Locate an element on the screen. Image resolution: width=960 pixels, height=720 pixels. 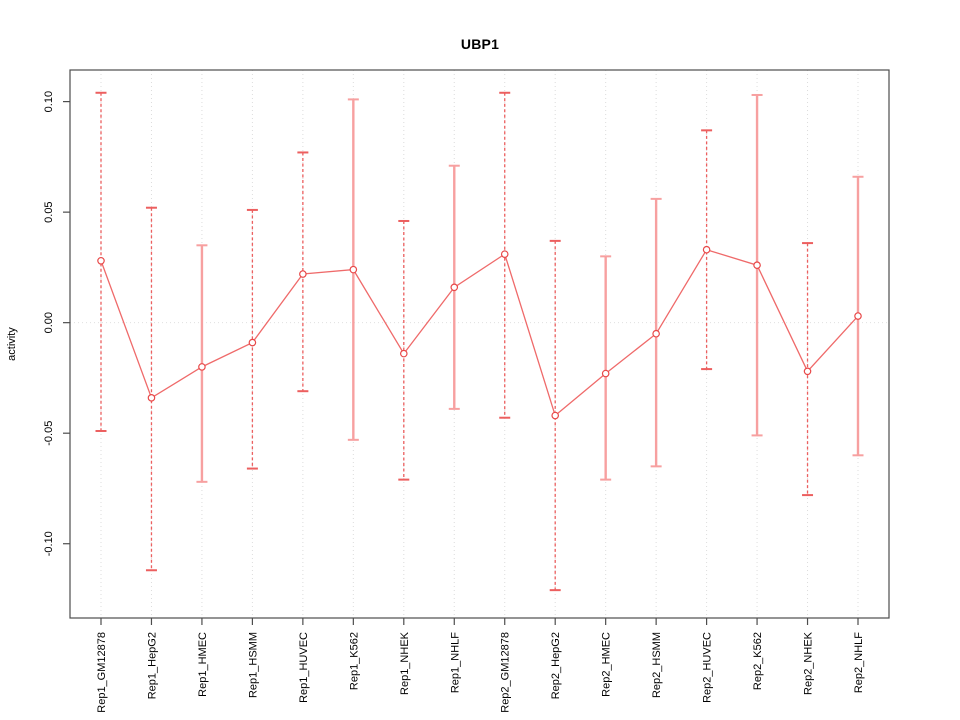
chart-title: UBP1 is located at coordinates (480, 44).